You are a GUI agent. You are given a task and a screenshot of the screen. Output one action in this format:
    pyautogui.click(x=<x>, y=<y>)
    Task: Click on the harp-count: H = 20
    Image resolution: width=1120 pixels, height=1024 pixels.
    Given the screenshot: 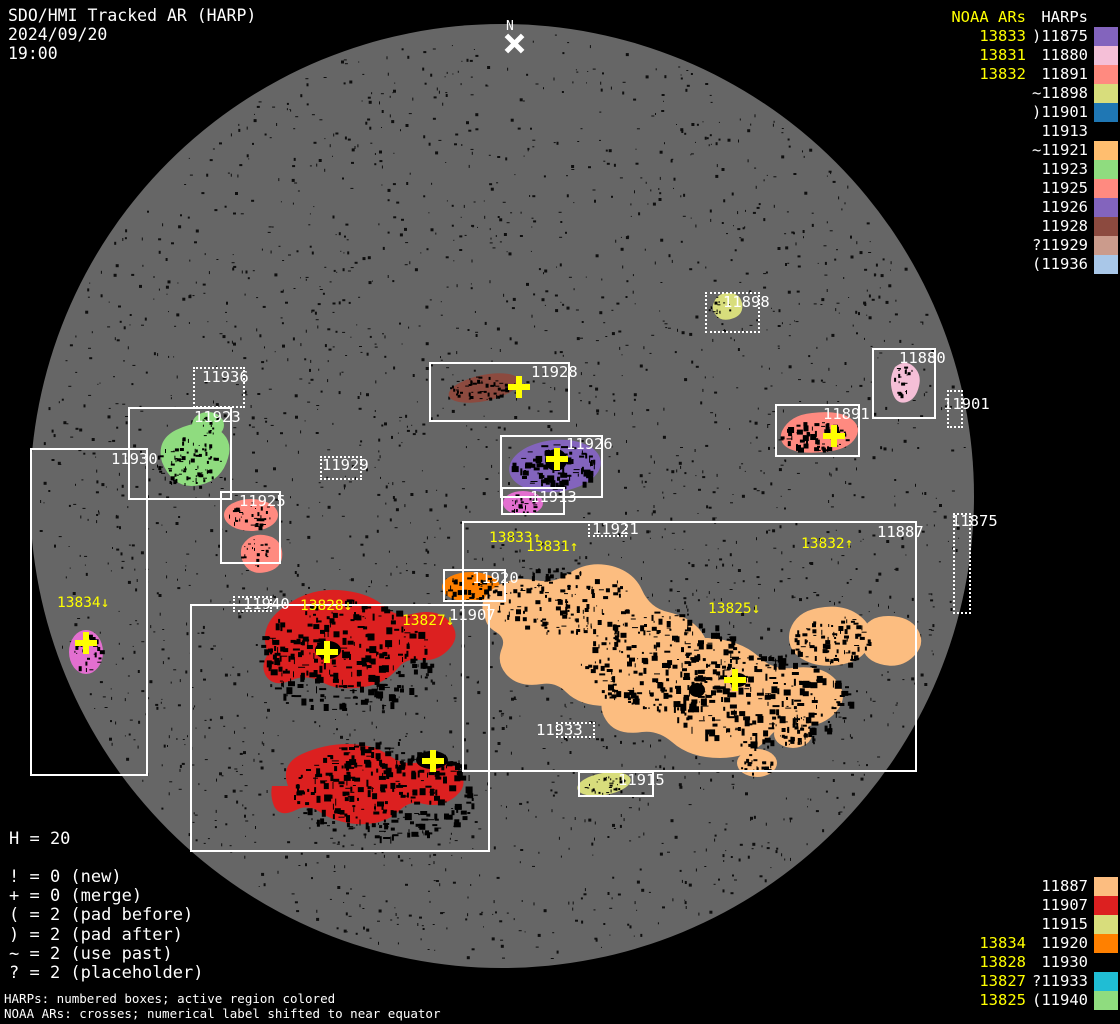 What is the action you would take?
    pyautogui.click(x=40, y=839)
    